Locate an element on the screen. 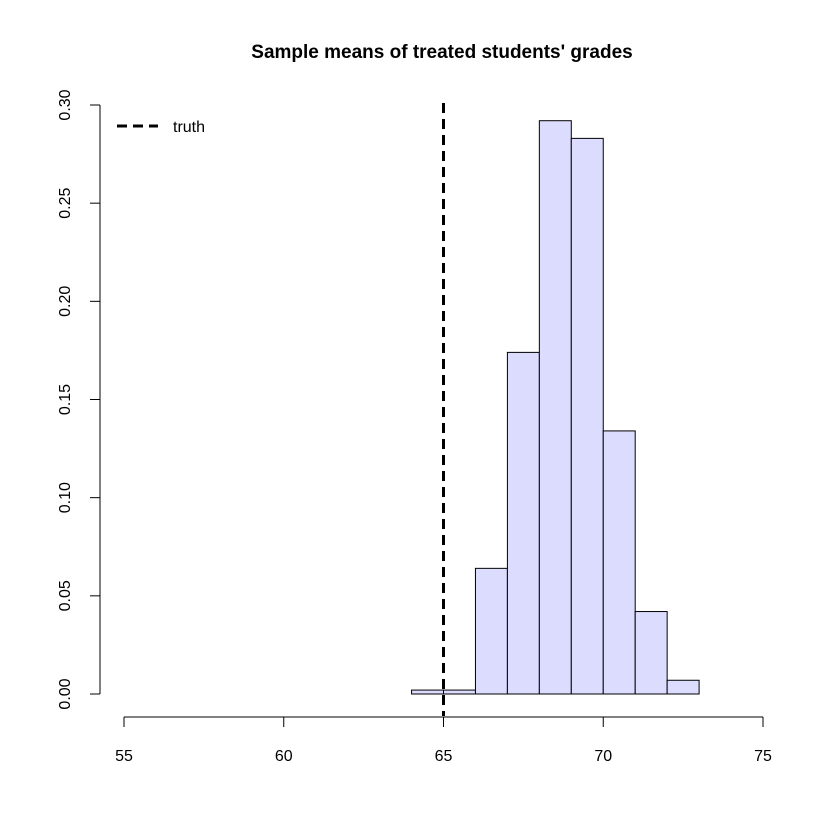 Image resolution: width=840 pixels, height=840 pixels. y-tick-label: 0.00 is located at coordinates (65, 693).